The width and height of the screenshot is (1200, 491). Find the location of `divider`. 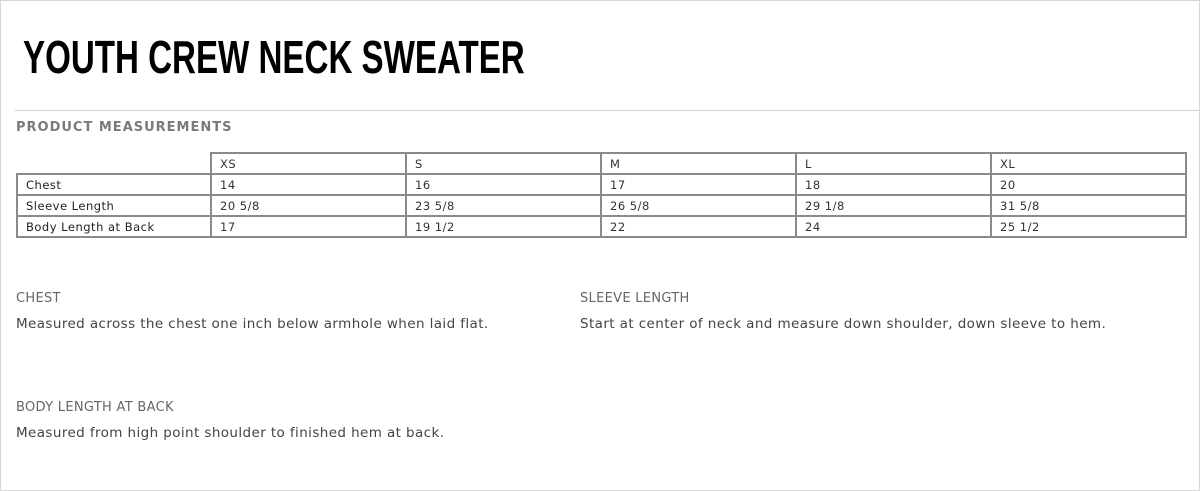

divider is located at coordinates (607, 110).